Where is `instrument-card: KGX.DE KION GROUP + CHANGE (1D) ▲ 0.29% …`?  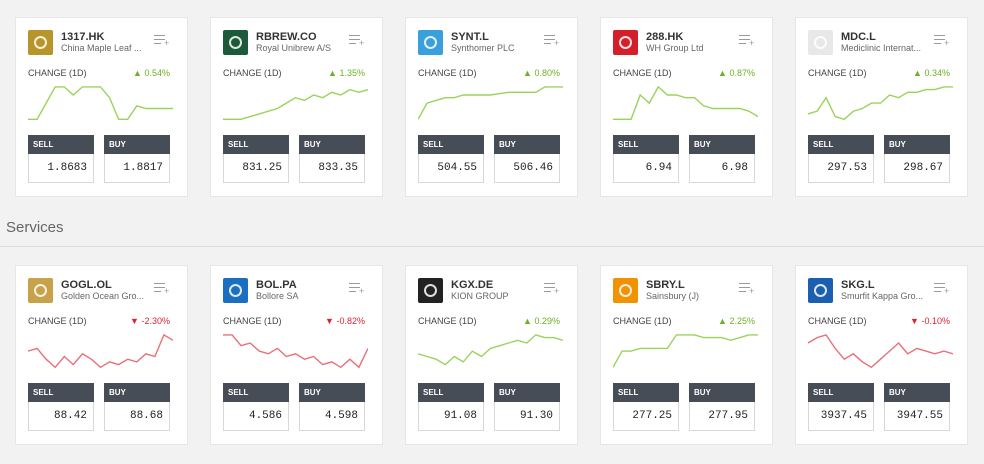 instrument-card: KGX.DE KION GROUP + CHANGE (1D) ▲ 0.29% … is located at coordinates (491, 355).